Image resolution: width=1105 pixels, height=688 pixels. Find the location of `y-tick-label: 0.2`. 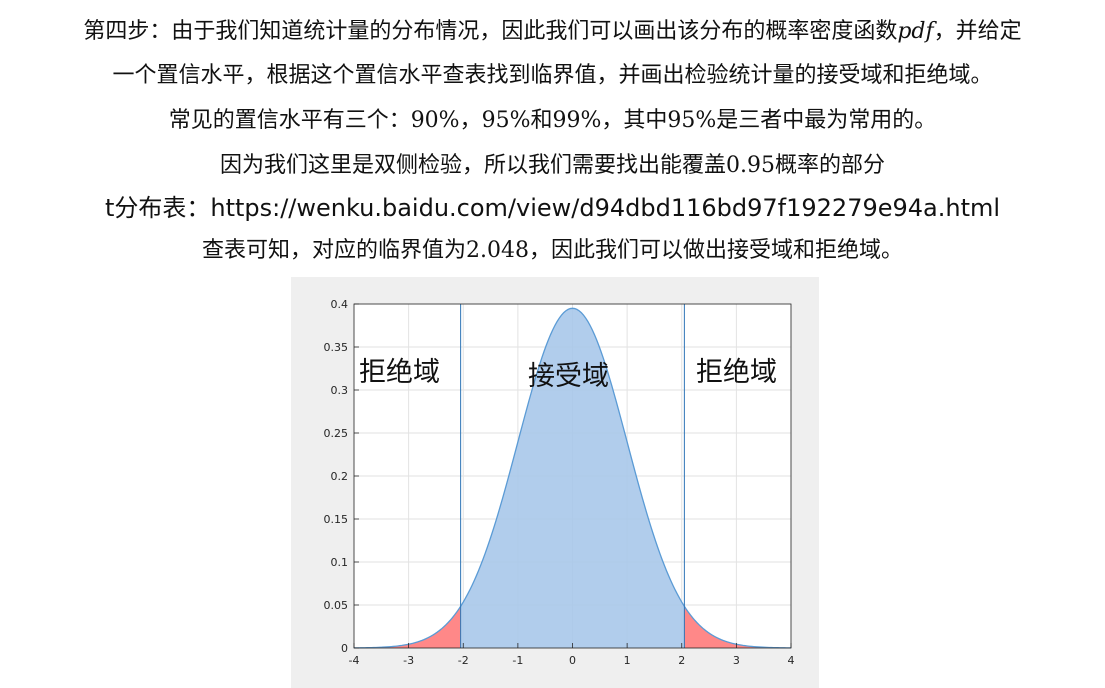

y-tick-label: 0.2 is located at coordinates (340, 476).